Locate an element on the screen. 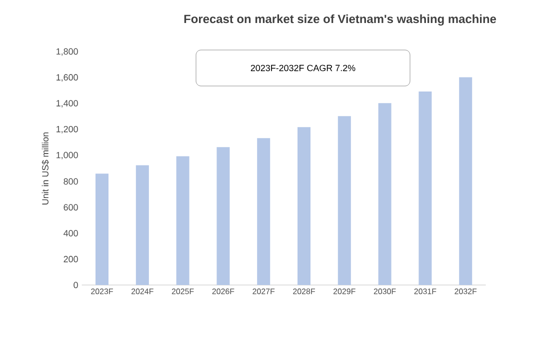 Image resolution: width=550 pixels, height=338 pixels. y-tick-label: 0 is located at coordinates (76, 285).